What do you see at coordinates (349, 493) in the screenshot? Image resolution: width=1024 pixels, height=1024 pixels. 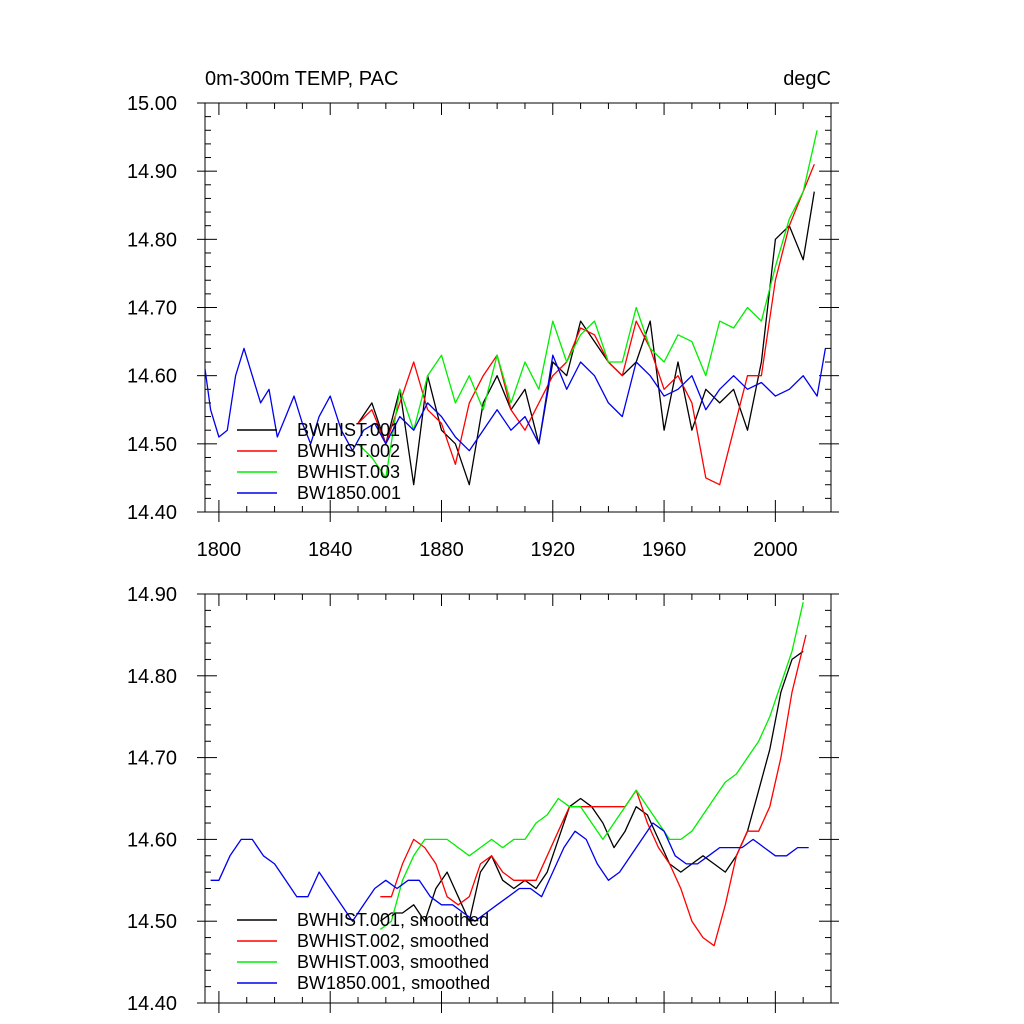 I see `legend-label: BW1850.001` at bounding box center [349, 493].